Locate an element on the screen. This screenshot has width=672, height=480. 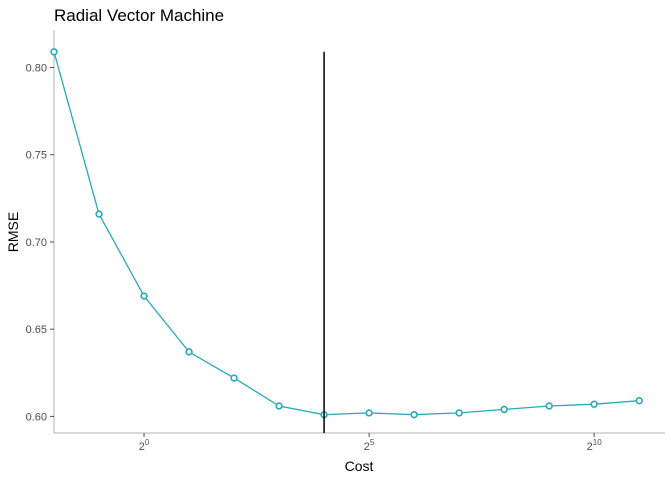
y-axis-title: RMSE is located at coordinates (13, 232).